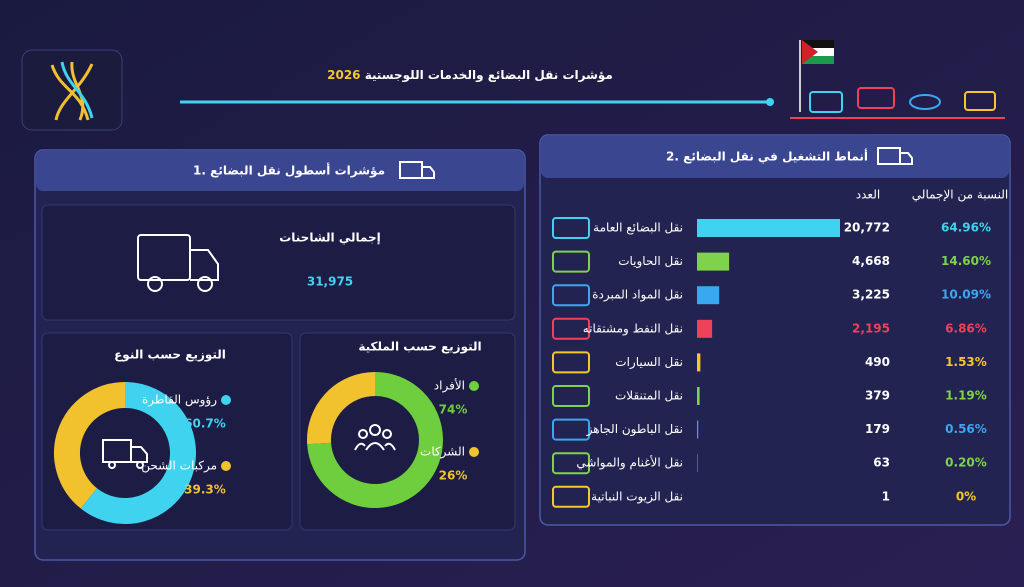 The width and height of the screenshot is (1024, 587). What do you see at coordinates (649, 362) in the screenshot?
I see `category-label: نقل السيارات` at bounding box center [649, 362].